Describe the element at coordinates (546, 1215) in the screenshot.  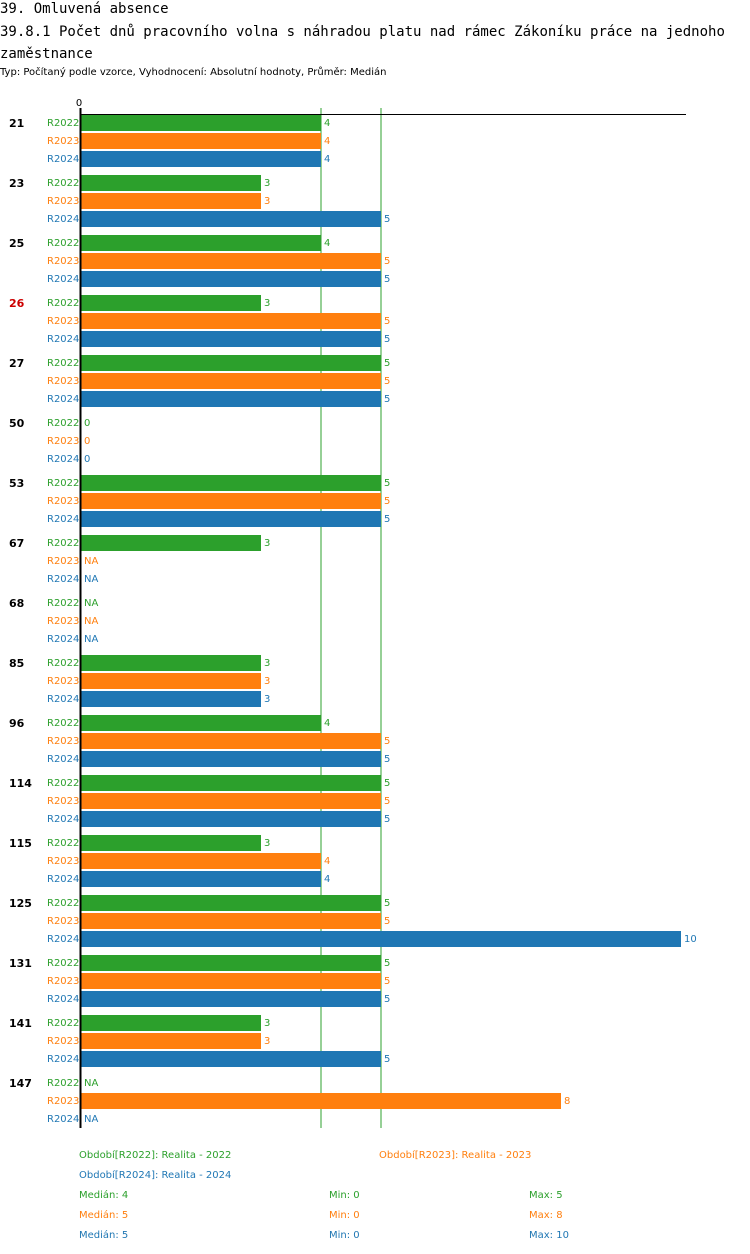
I see `max-2023: Max: 8` at that location.